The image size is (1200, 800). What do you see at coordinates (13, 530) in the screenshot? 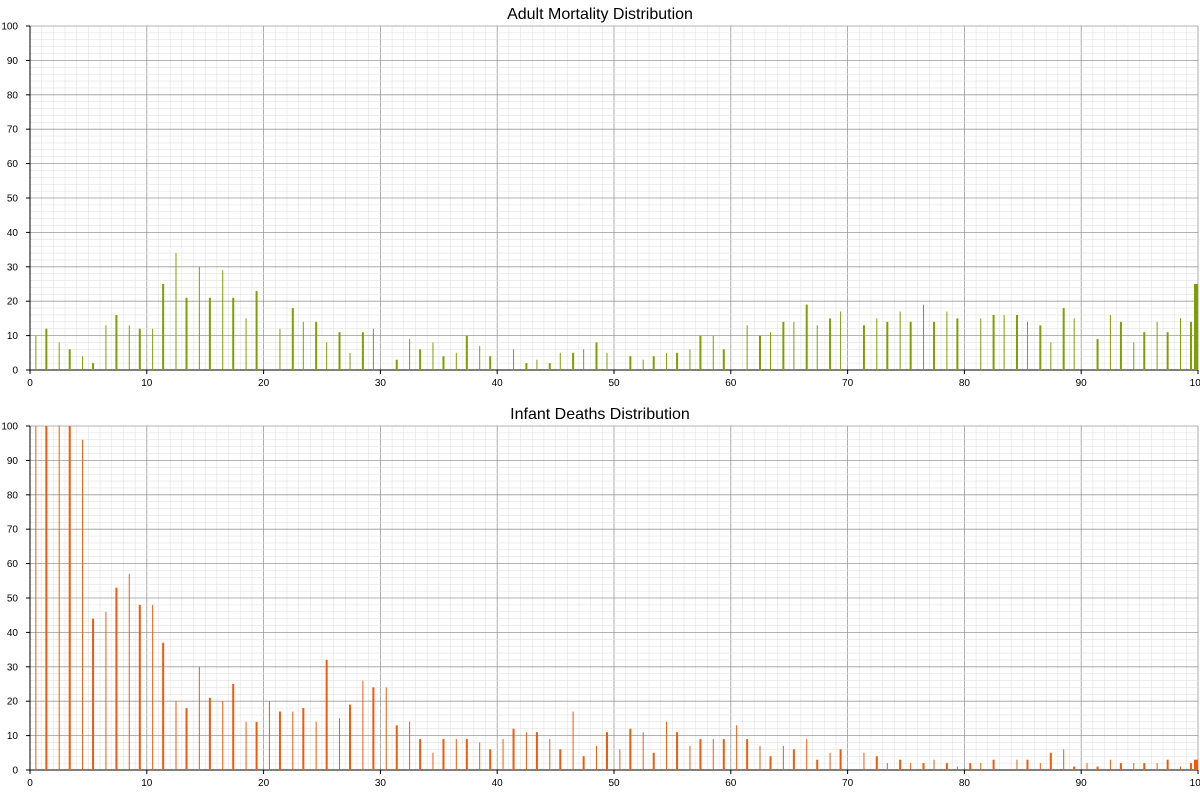
I see `y-tick-label: 70` at bounding box center [13, 530].